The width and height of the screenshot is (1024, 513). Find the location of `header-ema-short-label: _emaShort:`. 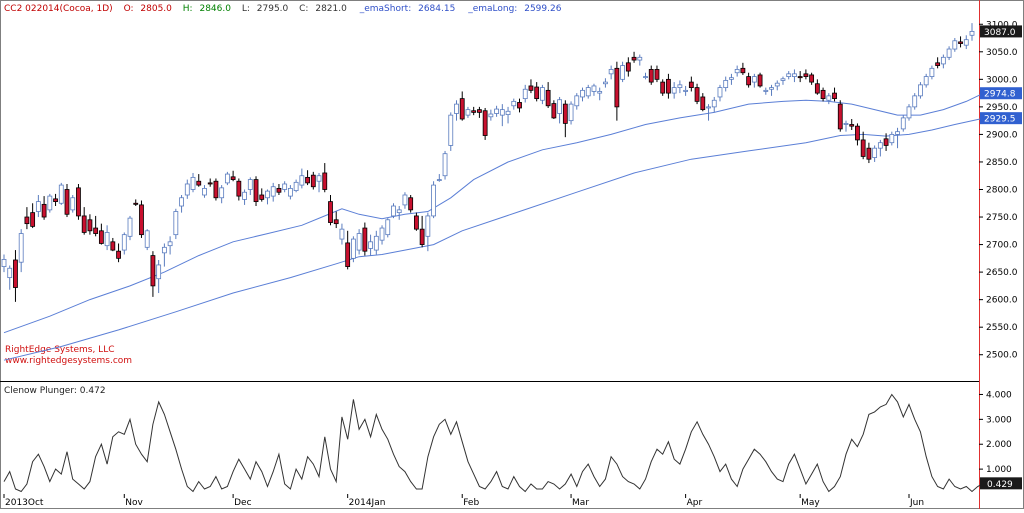

header-ema-short-label: _emaShort: is located at coordinates (385, 9).